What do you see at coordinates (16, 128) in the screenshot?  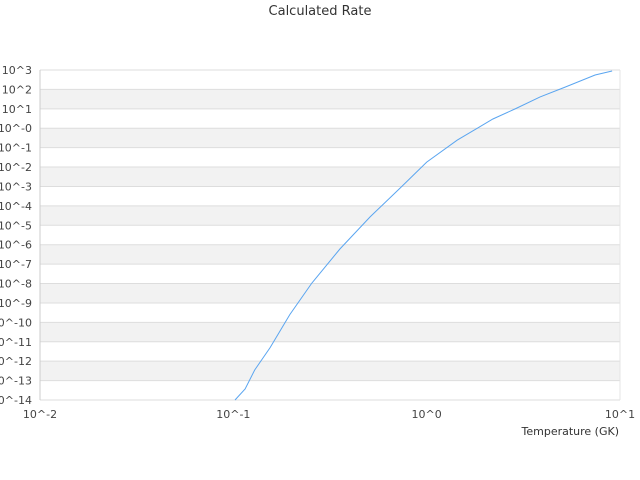 I see `y-tick-label: 10^-0` at bounding box center [16, 128].